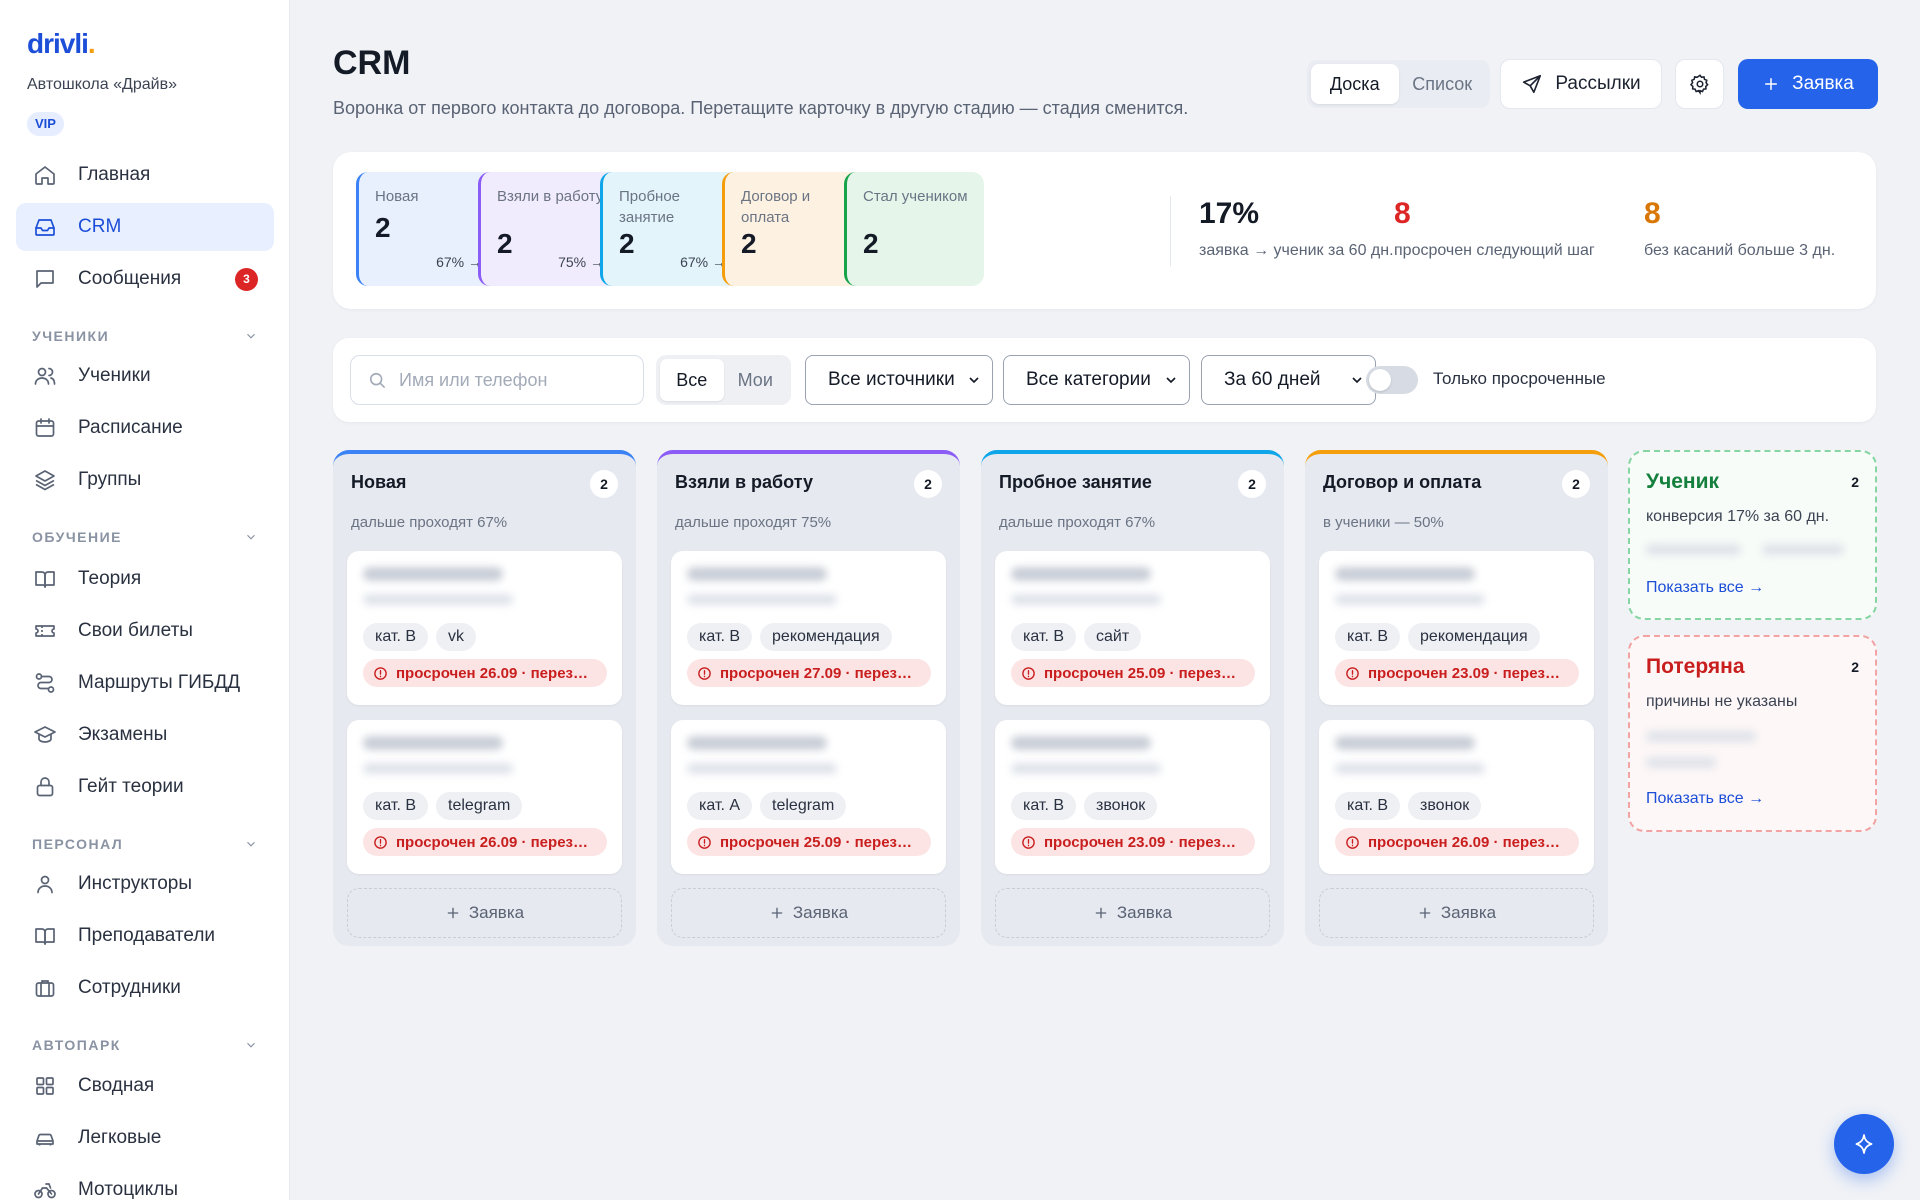 This screenshot has height=1200, width=1920. Describe the element at coordinates (145, 988) in the screenshot. I see `sidebar-item-employees: Сотрудники` at that location.